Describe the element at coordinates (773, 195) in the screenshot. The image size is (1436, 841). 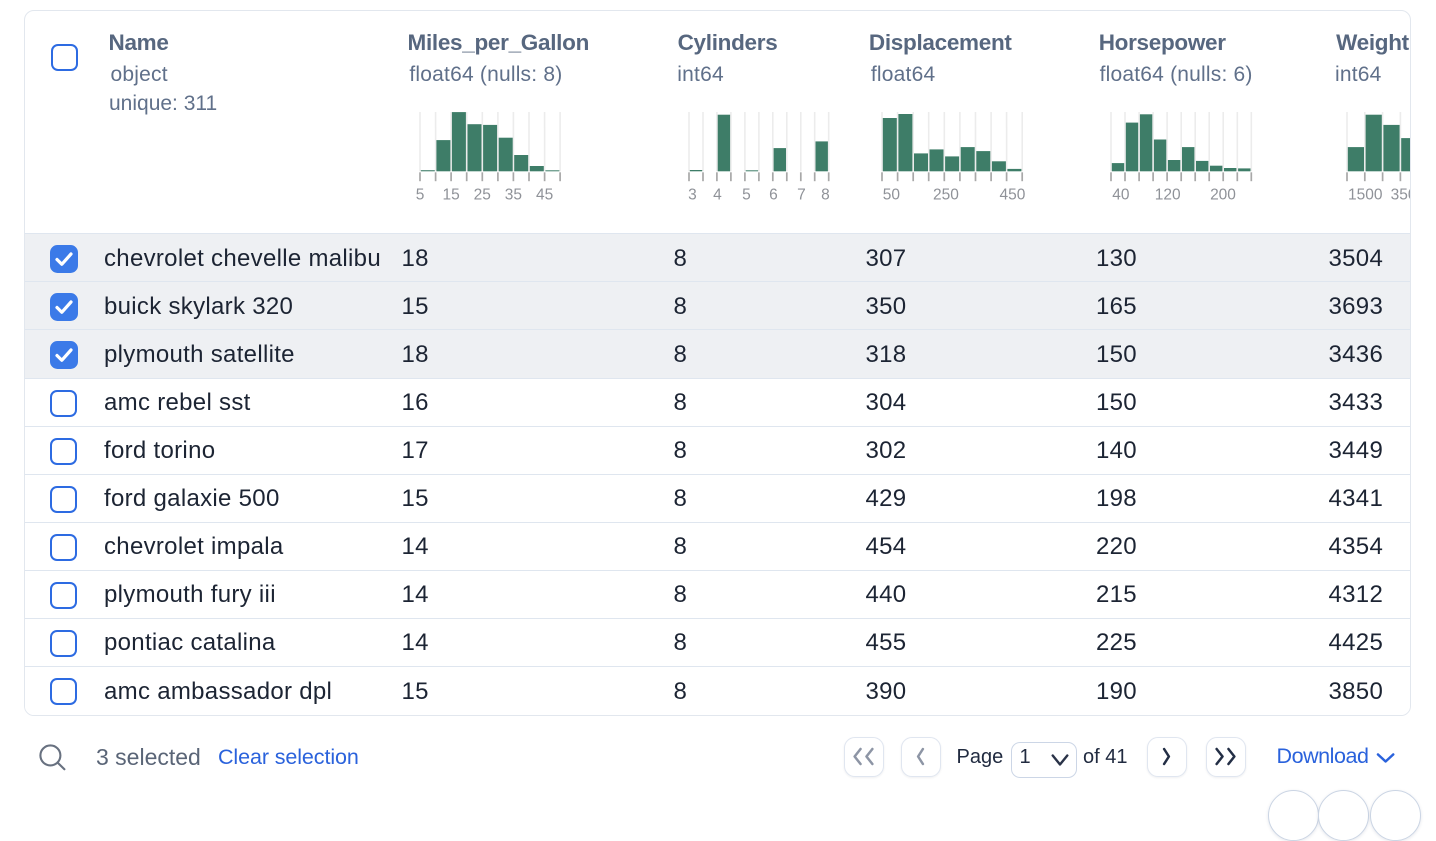
I see `svg-text: 6` at that location.